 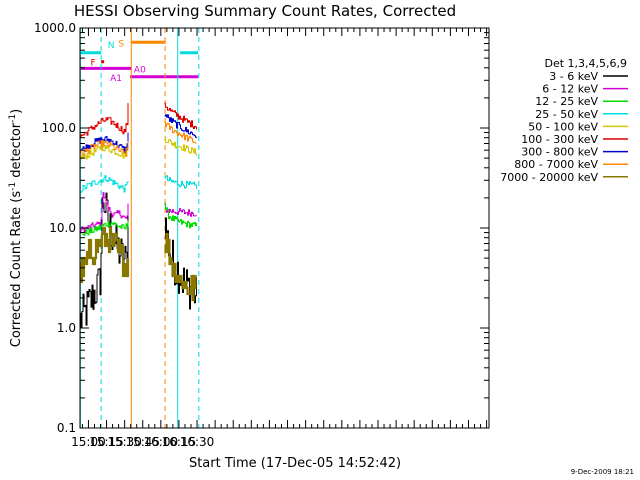 I want to click on y-tick-label: 100.0, so click(x=59, y=128).